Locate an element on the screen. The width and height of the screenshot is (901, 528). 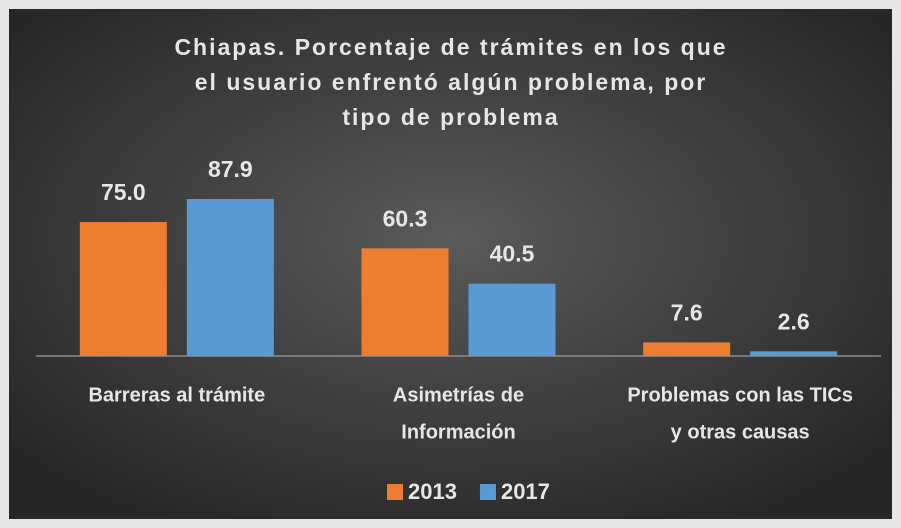
legend-label: 2013 is located at coordinates (432, 491).